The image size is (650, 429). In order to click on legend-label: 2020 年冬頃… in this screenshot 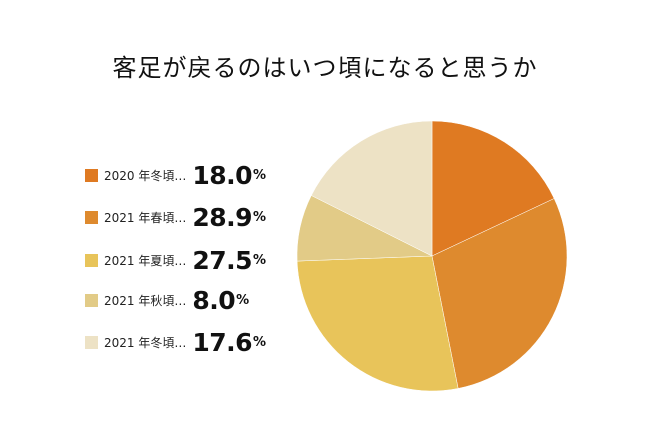, I will do `click(145, 175)`.